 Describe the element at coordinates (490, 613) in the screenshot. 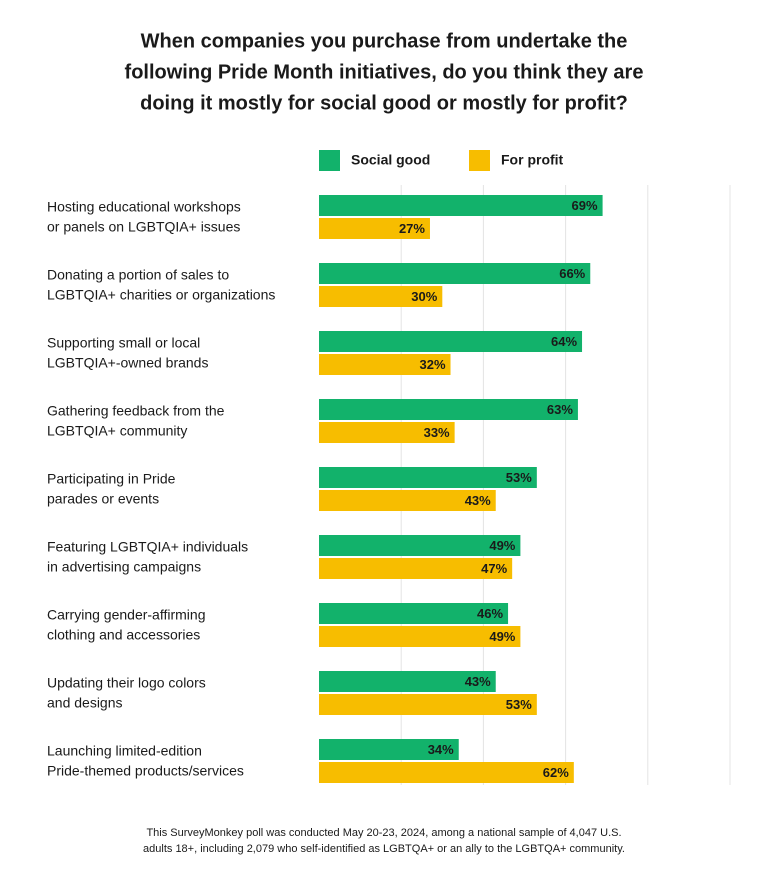

I see `value-label: 46%` at that location.